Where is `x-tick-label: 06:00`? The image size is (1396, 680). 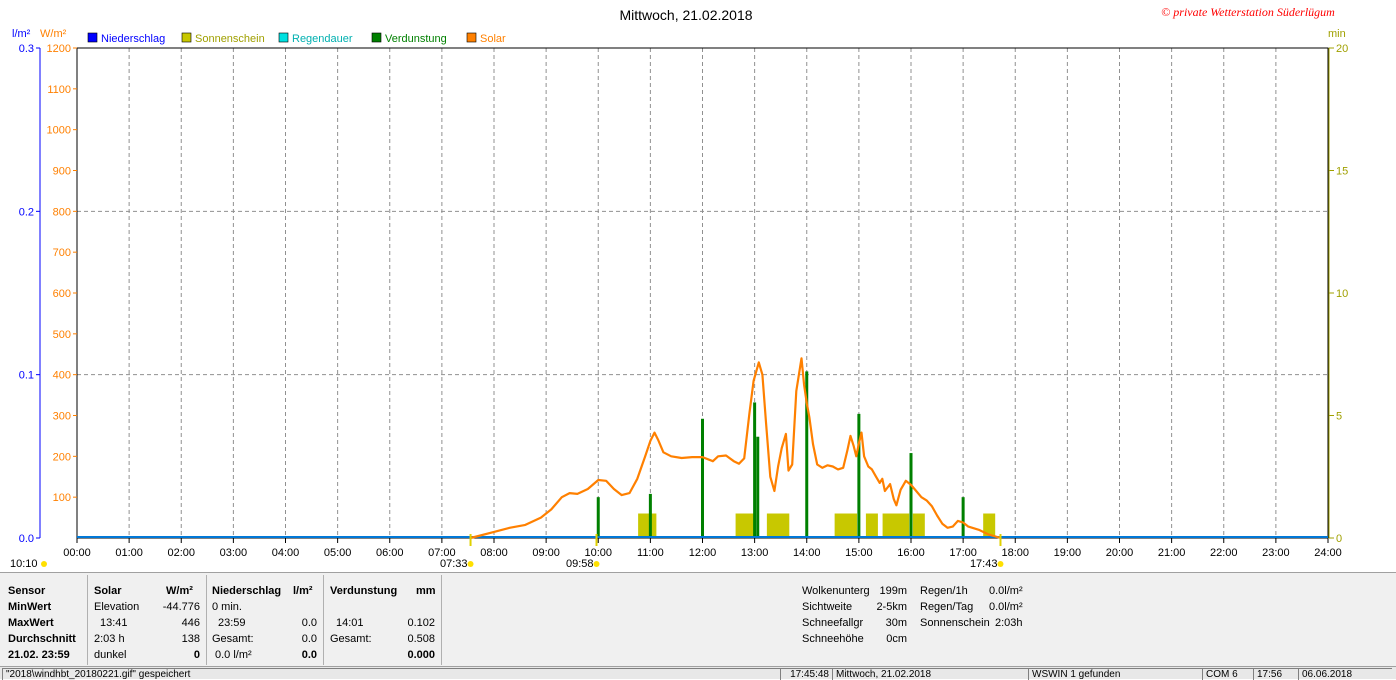 x-tick-label: 06:00 is located at coordinates (390, 553).